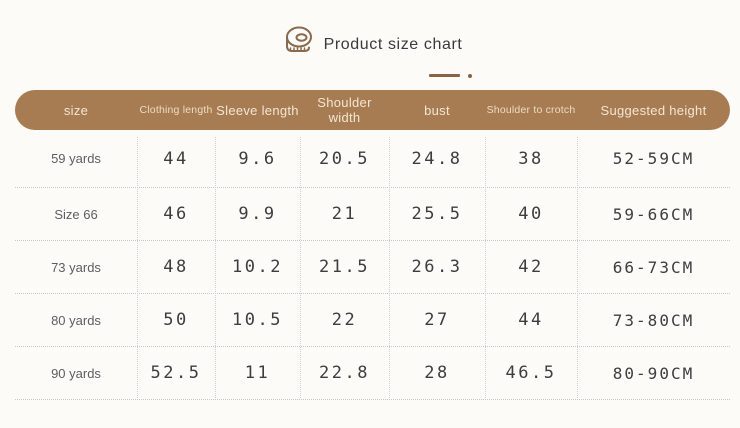  Describe the element at coordinates (257, 110) in the screenshot. I see `column-header-sleeve-length: Sleeve length` at that location.